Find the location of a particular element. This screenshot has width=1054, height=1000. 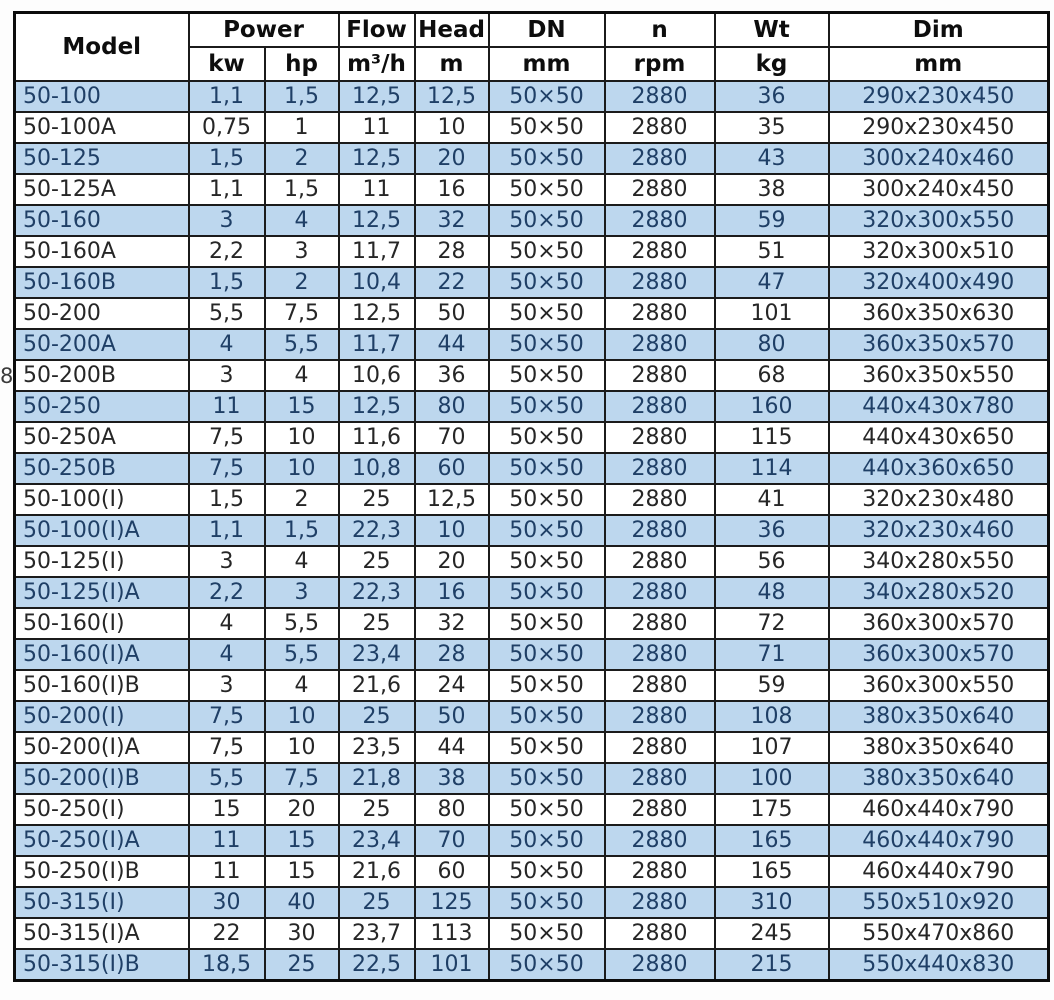

model-cell: 50-160B is located at coordinates (101, 282).